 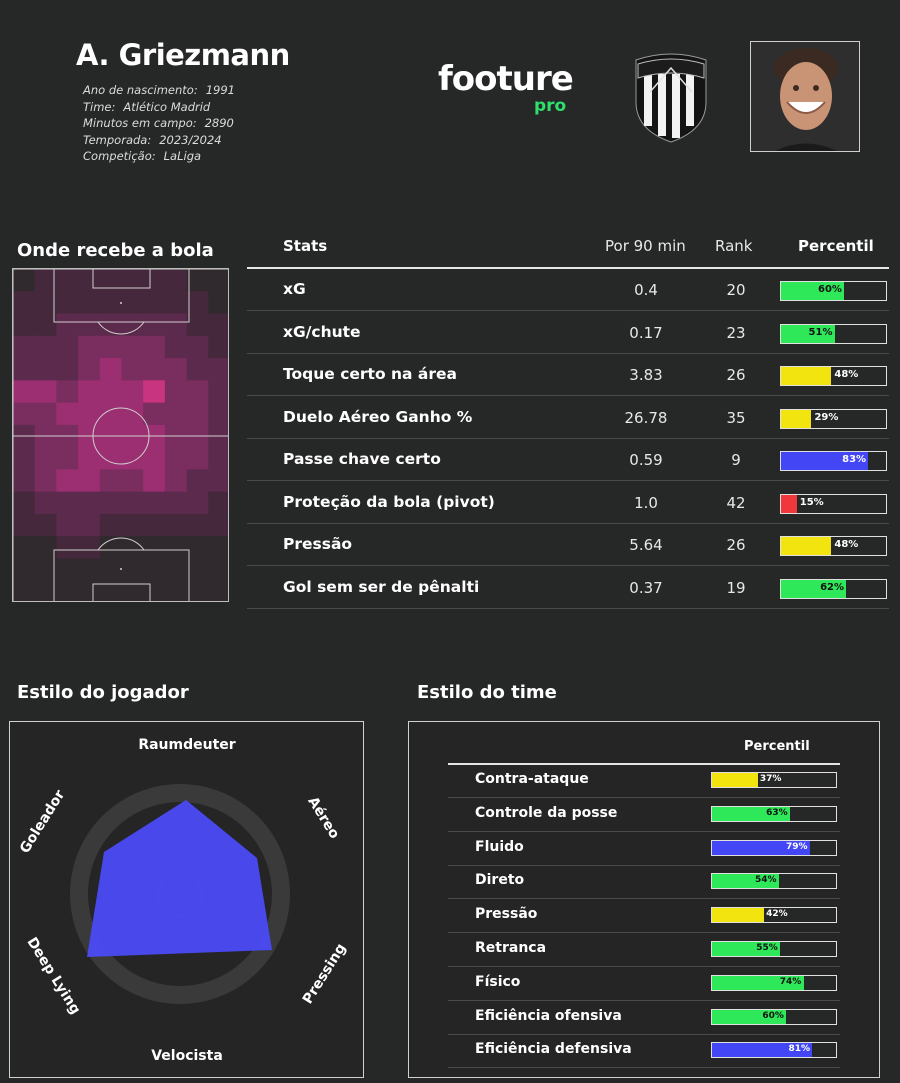 What do you see at coordinates (777, 914) in the screenshot?
I see `team-style-label: 42%` at bounding box center [777, 914].